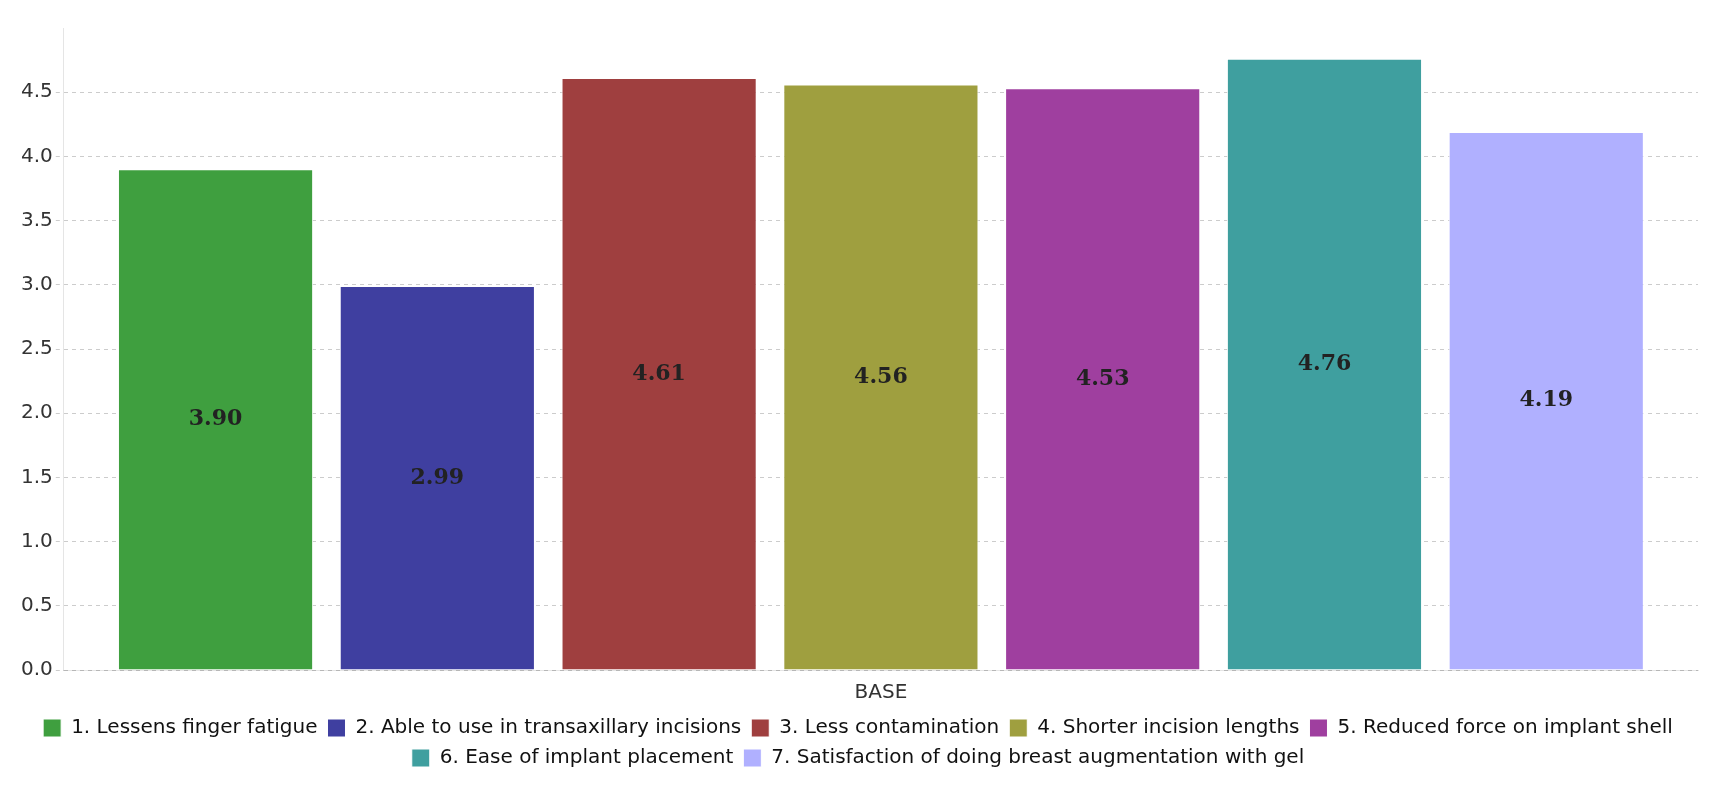  Describe the element at coordinates (889, 726) in the screenshot. I see `legend-label: 3. Less contamination` at that location.